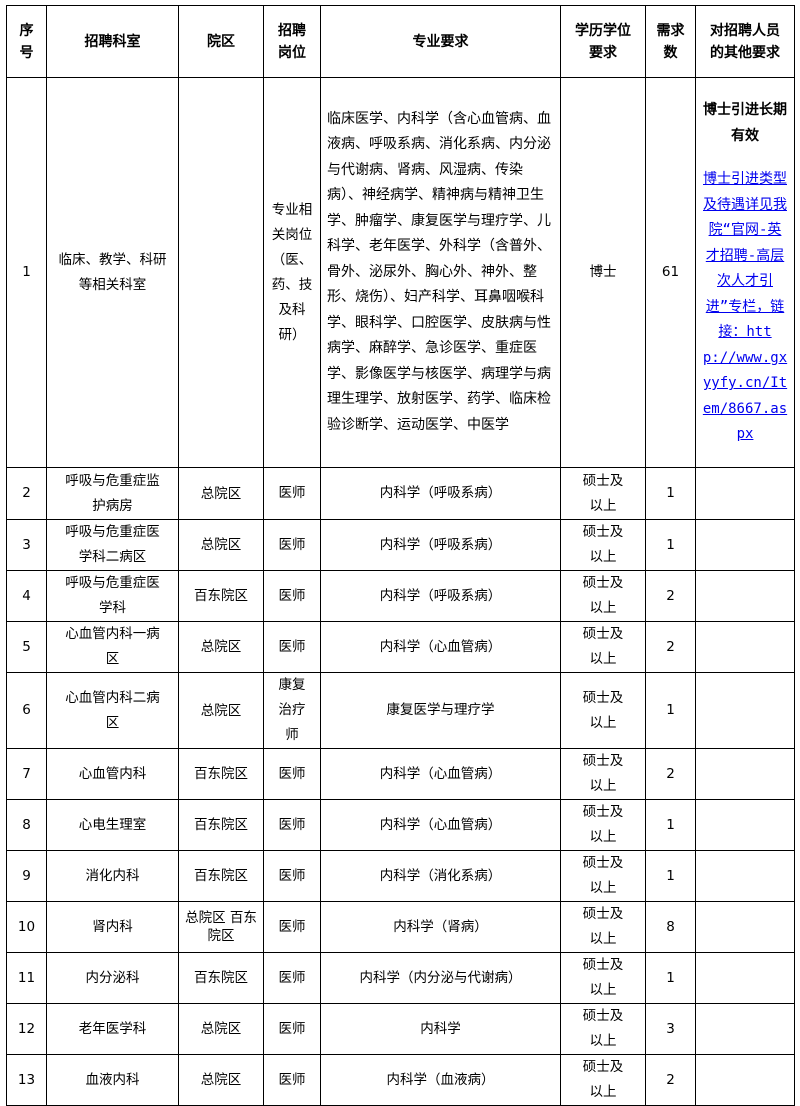 This screenshot has width=800, height=1106. Describe the element at coordinates (670, 272) in the screenshot. I see `cell-count: 61` at that location.